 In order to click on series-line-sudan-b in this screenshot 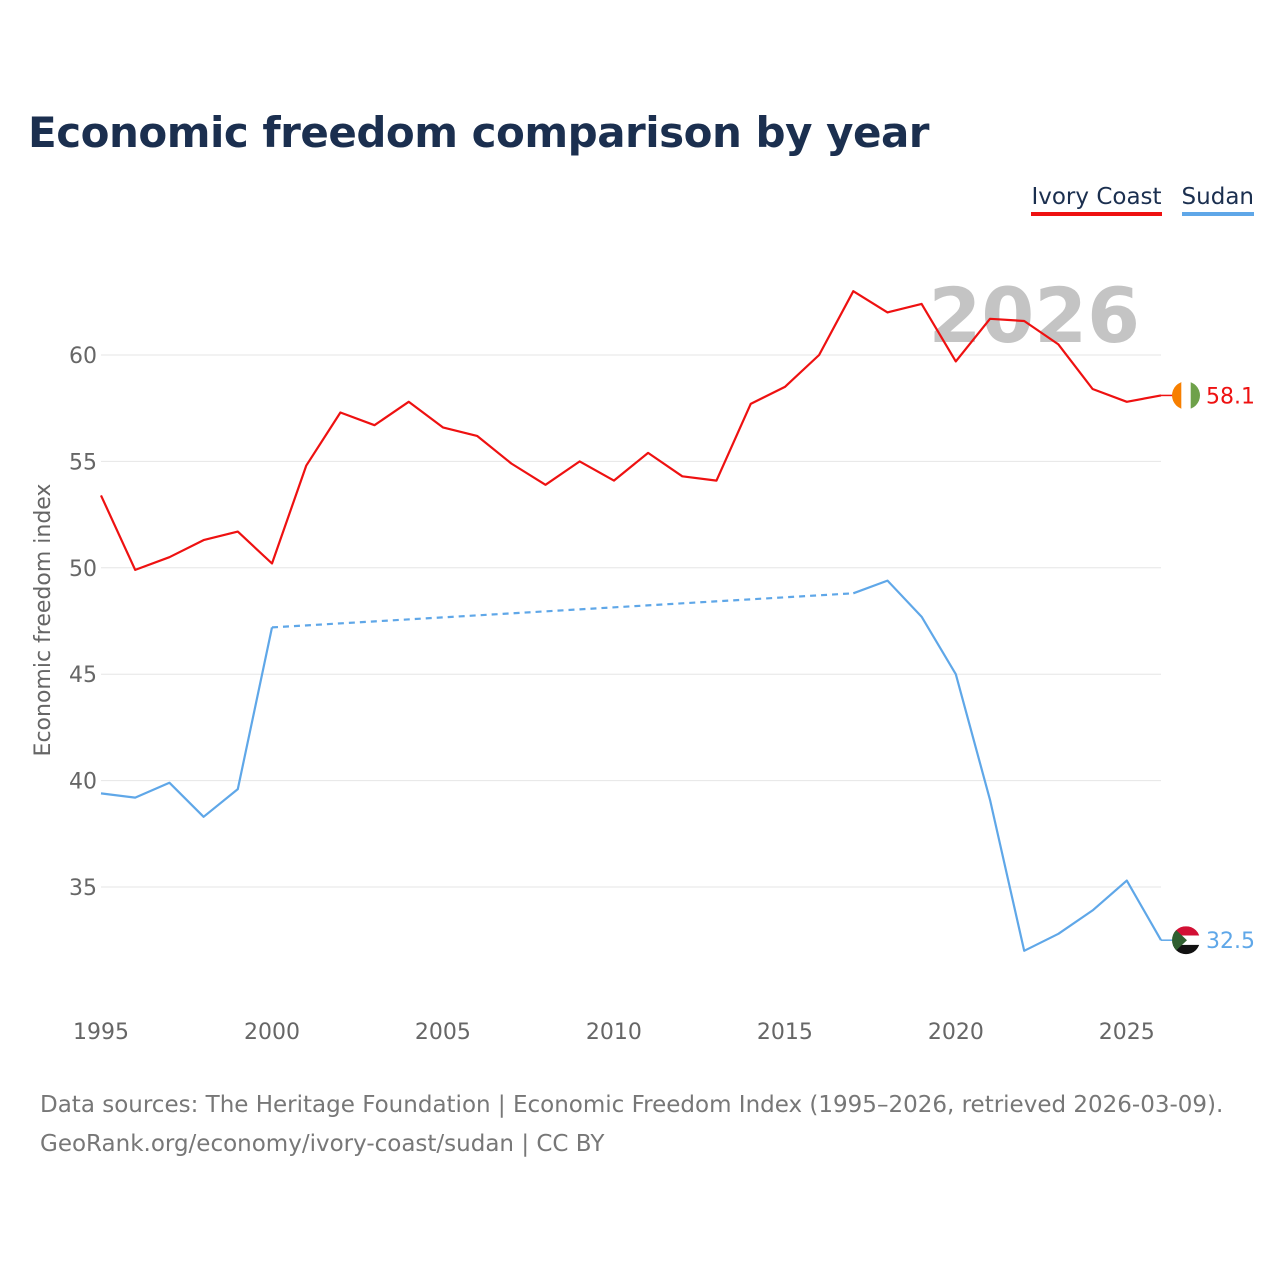, I will do `click(1007, 765)`.